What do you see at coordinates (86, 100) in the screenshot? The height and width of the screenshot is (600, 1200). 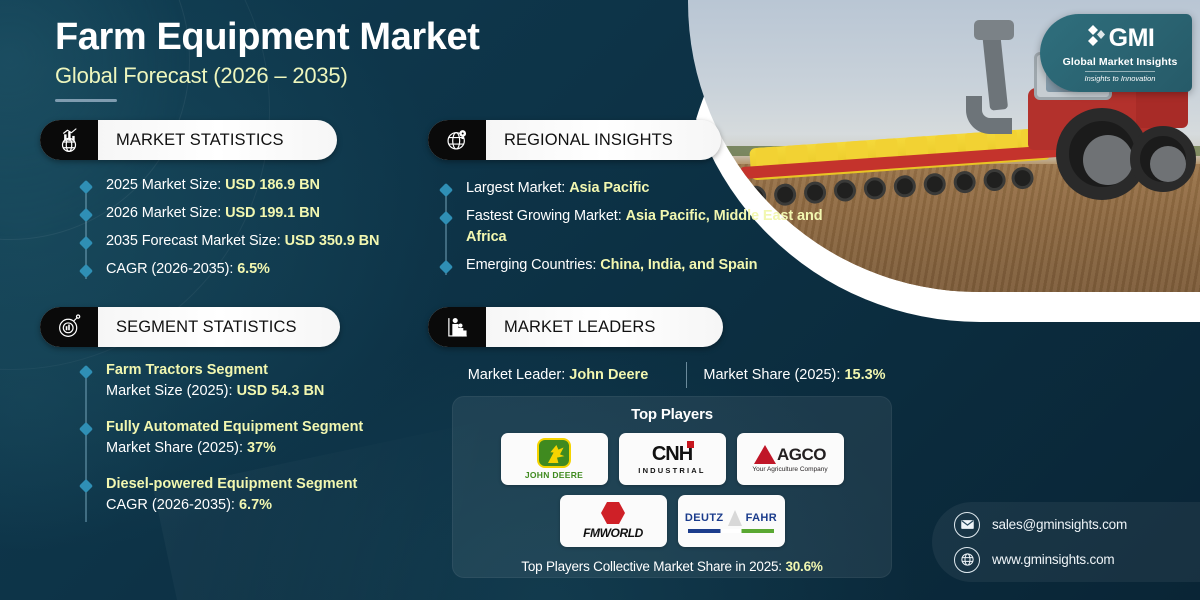 I see `title-rule` at bounding box center [86, 100].